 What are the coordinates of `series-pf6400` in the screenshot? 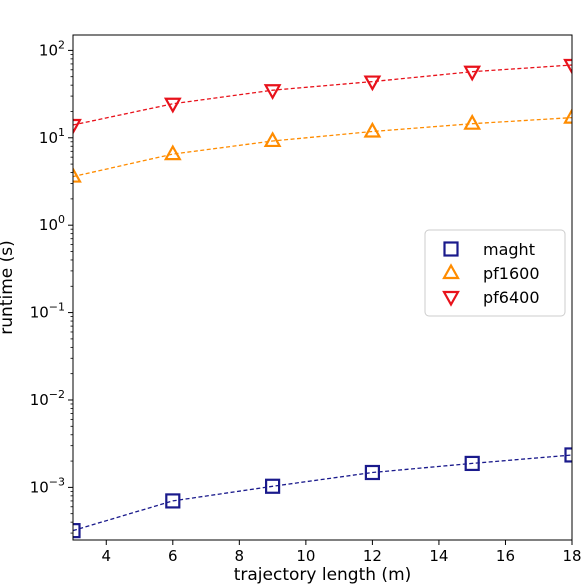 It's located at (322, 96).